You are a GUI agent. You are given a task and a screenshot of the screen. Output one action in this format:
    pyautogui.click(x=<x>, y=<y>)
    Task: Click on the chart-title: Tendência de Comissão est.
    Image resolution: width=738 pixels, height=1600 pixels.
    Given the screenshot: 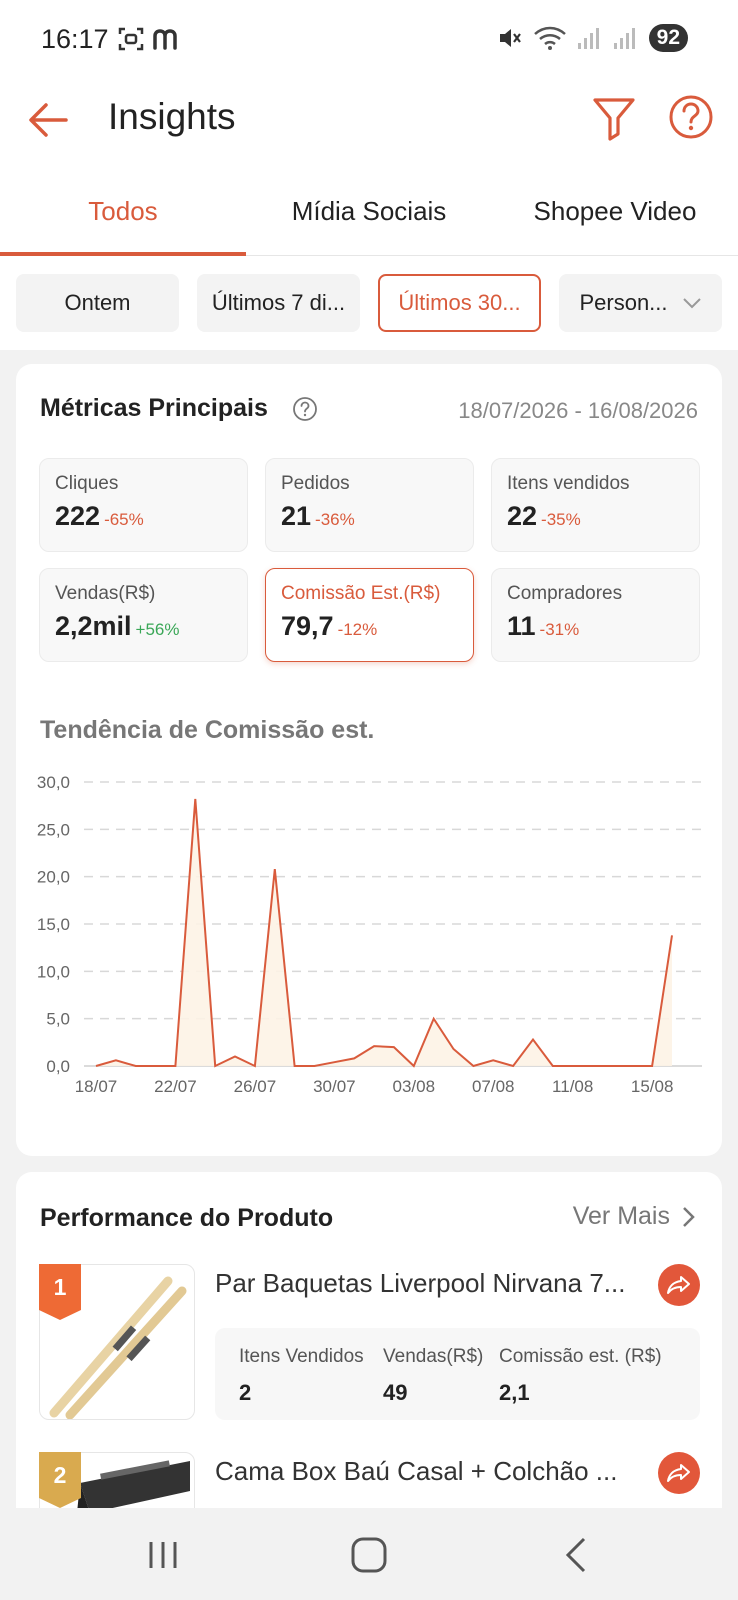 What is the action you would take?
    pyautogui.click(x=207, y=730)
    